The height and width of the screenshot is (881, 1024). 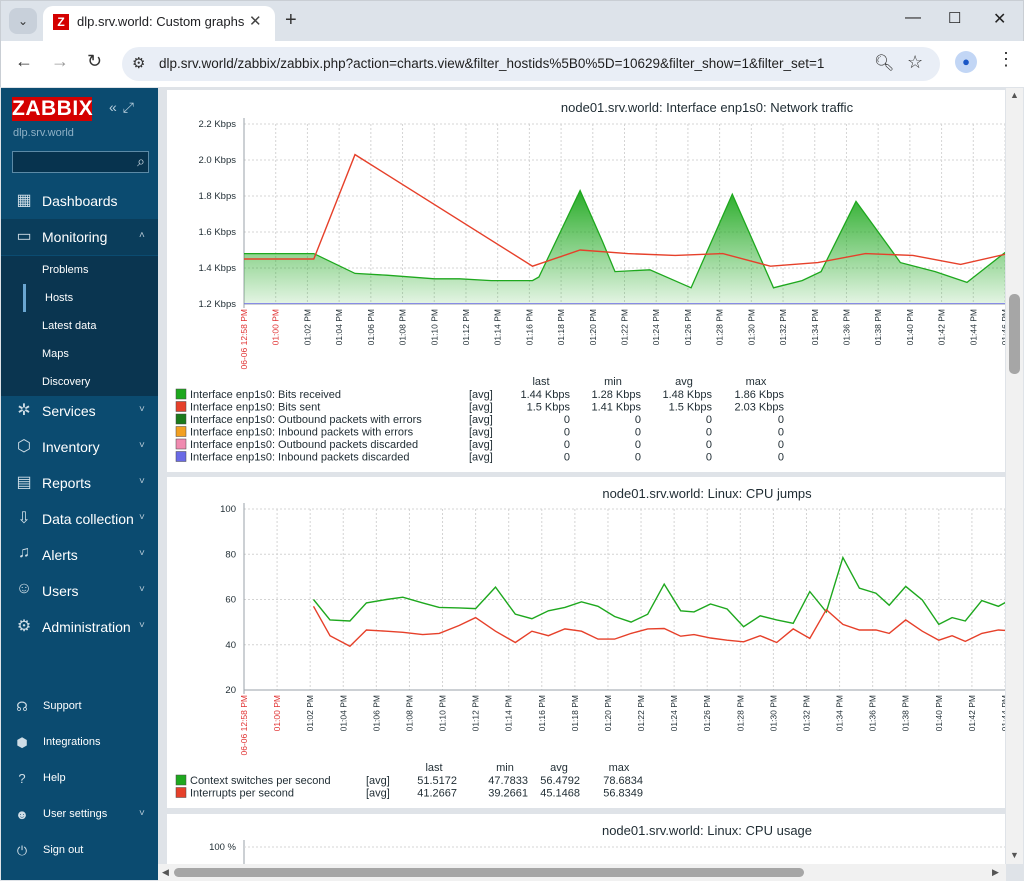 What do you see at coordinates (79, 555) in the screenshot?
I see `menu-alerts: ♫ Alerts ˅` at bounding box center [79, 555].